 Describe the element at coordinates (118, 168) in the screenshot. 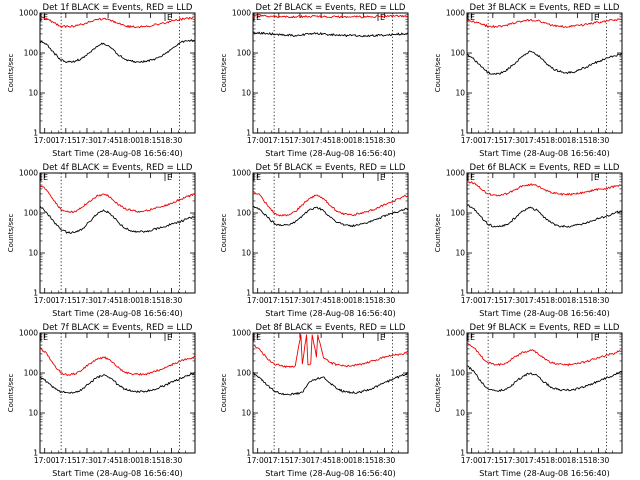

I see `chart-title: Det 4f BLACK = Events, RED = LLD` at that location.